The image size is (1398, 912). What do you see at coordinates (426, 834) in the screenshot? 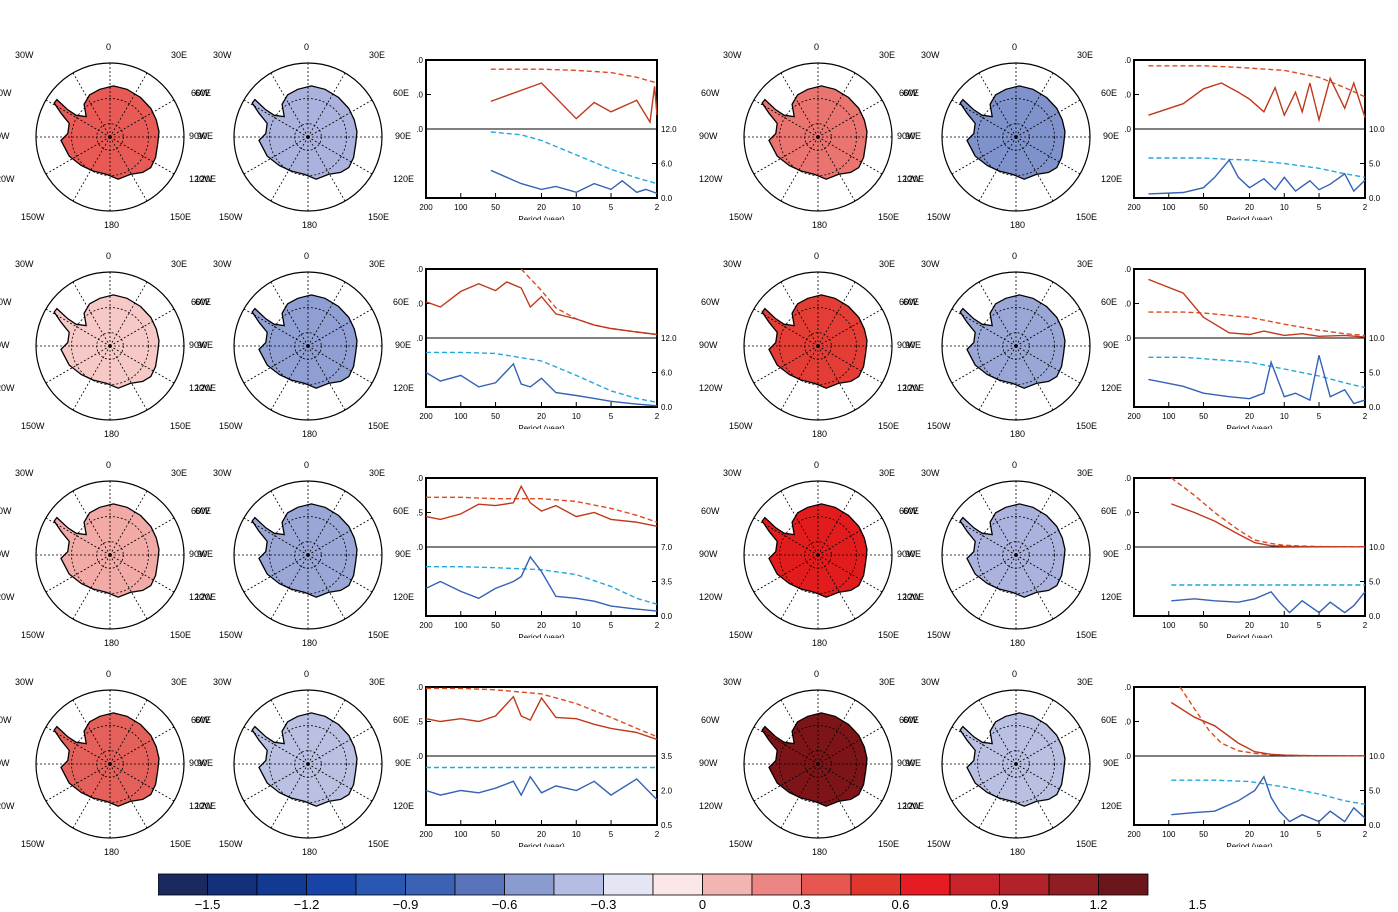
I see `x-tick-label: 200` at bounding box center [426, 834].